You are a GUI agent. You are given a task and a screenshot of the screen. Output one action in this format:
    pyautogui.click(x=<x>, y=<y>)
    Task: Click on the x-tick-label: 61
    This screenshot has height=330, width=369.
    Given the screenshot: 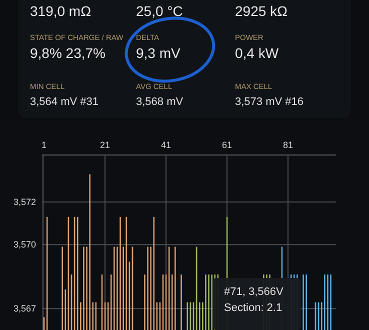 What is the action you would take?
    pyautogui.click(x=227, y=145)
    